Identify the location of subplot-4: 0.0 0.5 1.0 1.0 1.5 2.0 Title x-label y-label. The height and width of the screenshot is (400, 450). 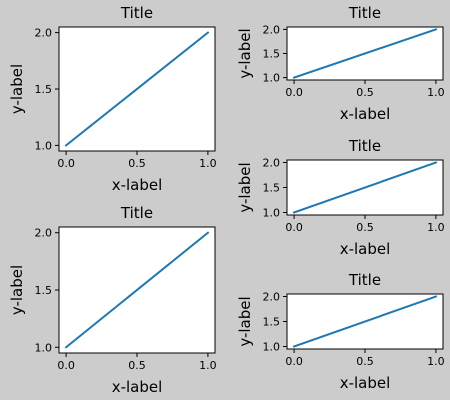
(340, 197).